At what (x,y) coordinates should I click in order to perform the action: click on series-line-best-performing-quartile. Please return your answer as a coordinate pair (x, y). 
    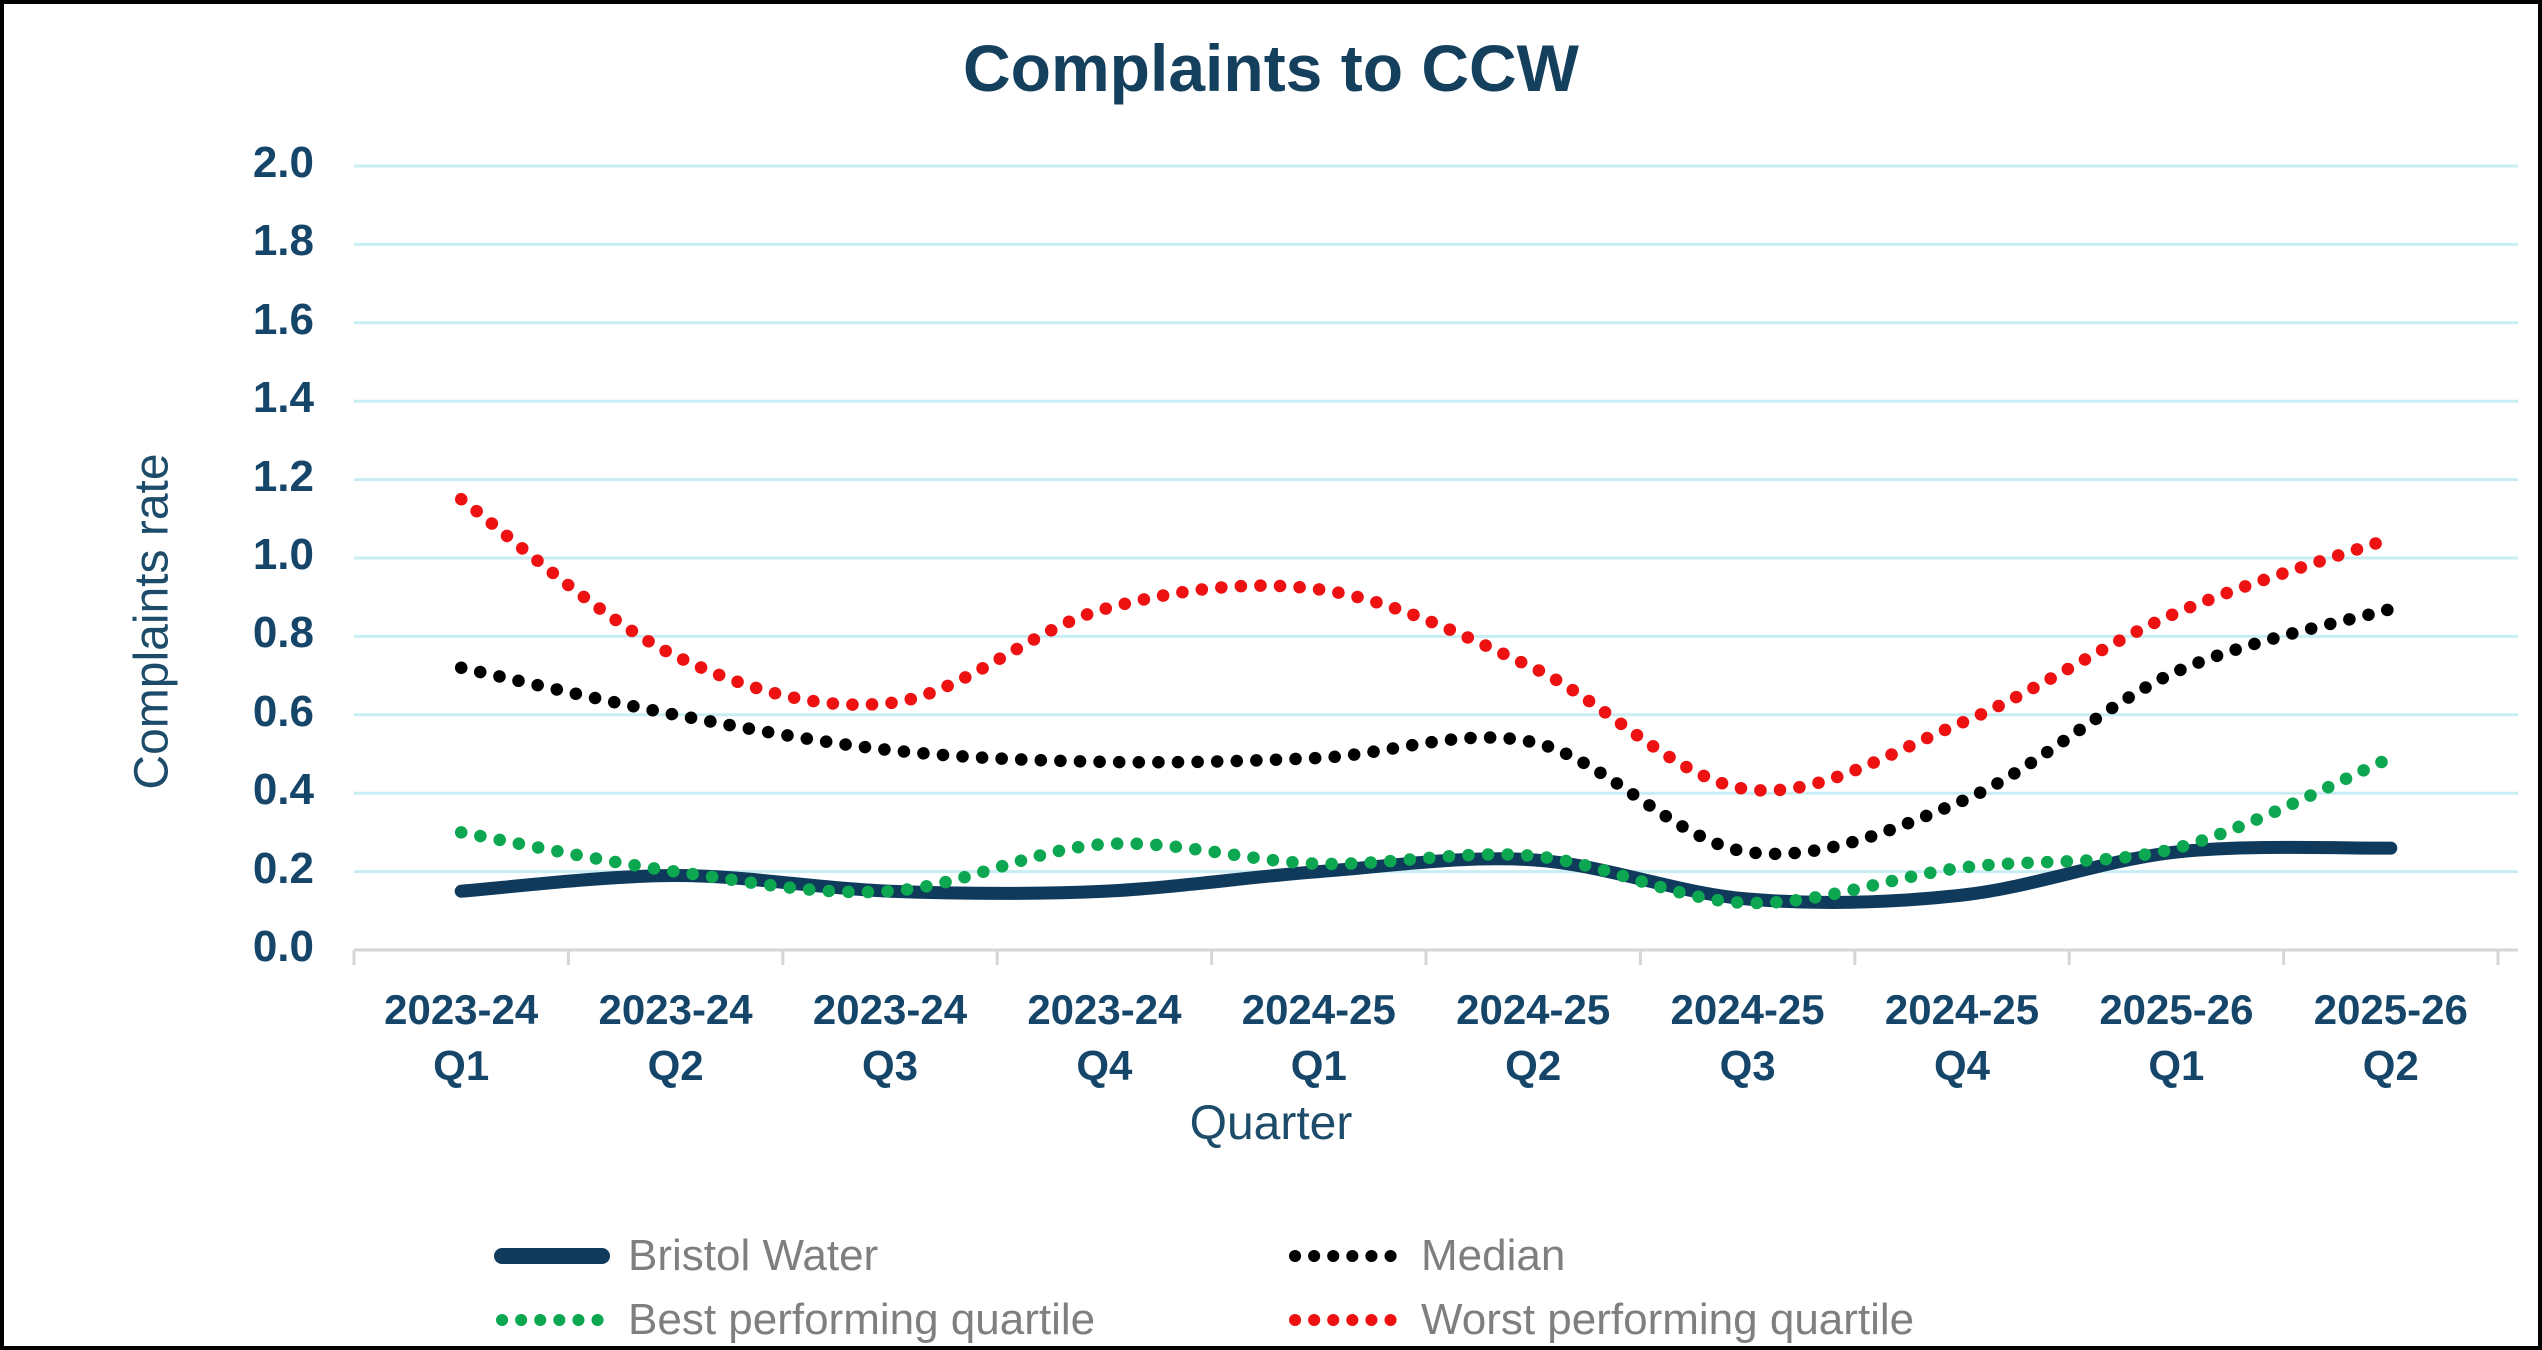
    Looking at the image, I should click on (1426, 830).